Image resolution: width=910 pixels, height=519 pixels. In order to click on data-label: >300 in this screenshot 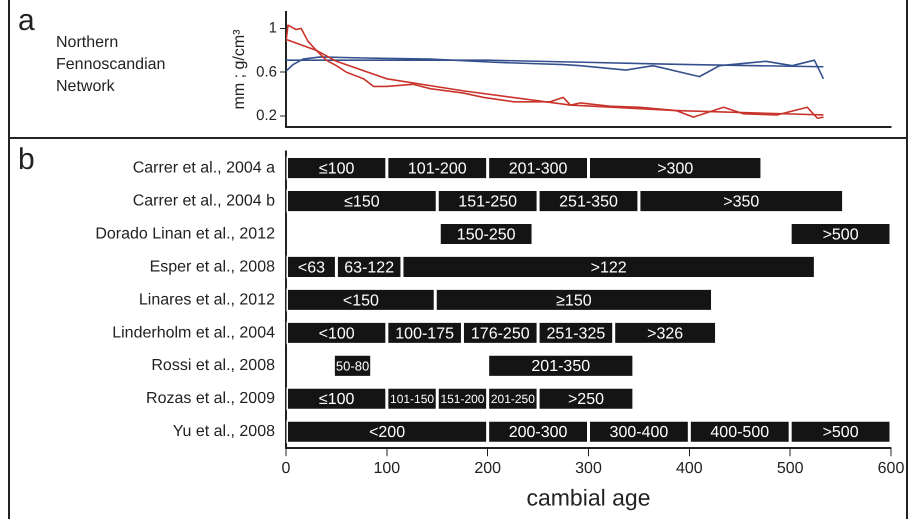, I will do `click(675, 169)`.